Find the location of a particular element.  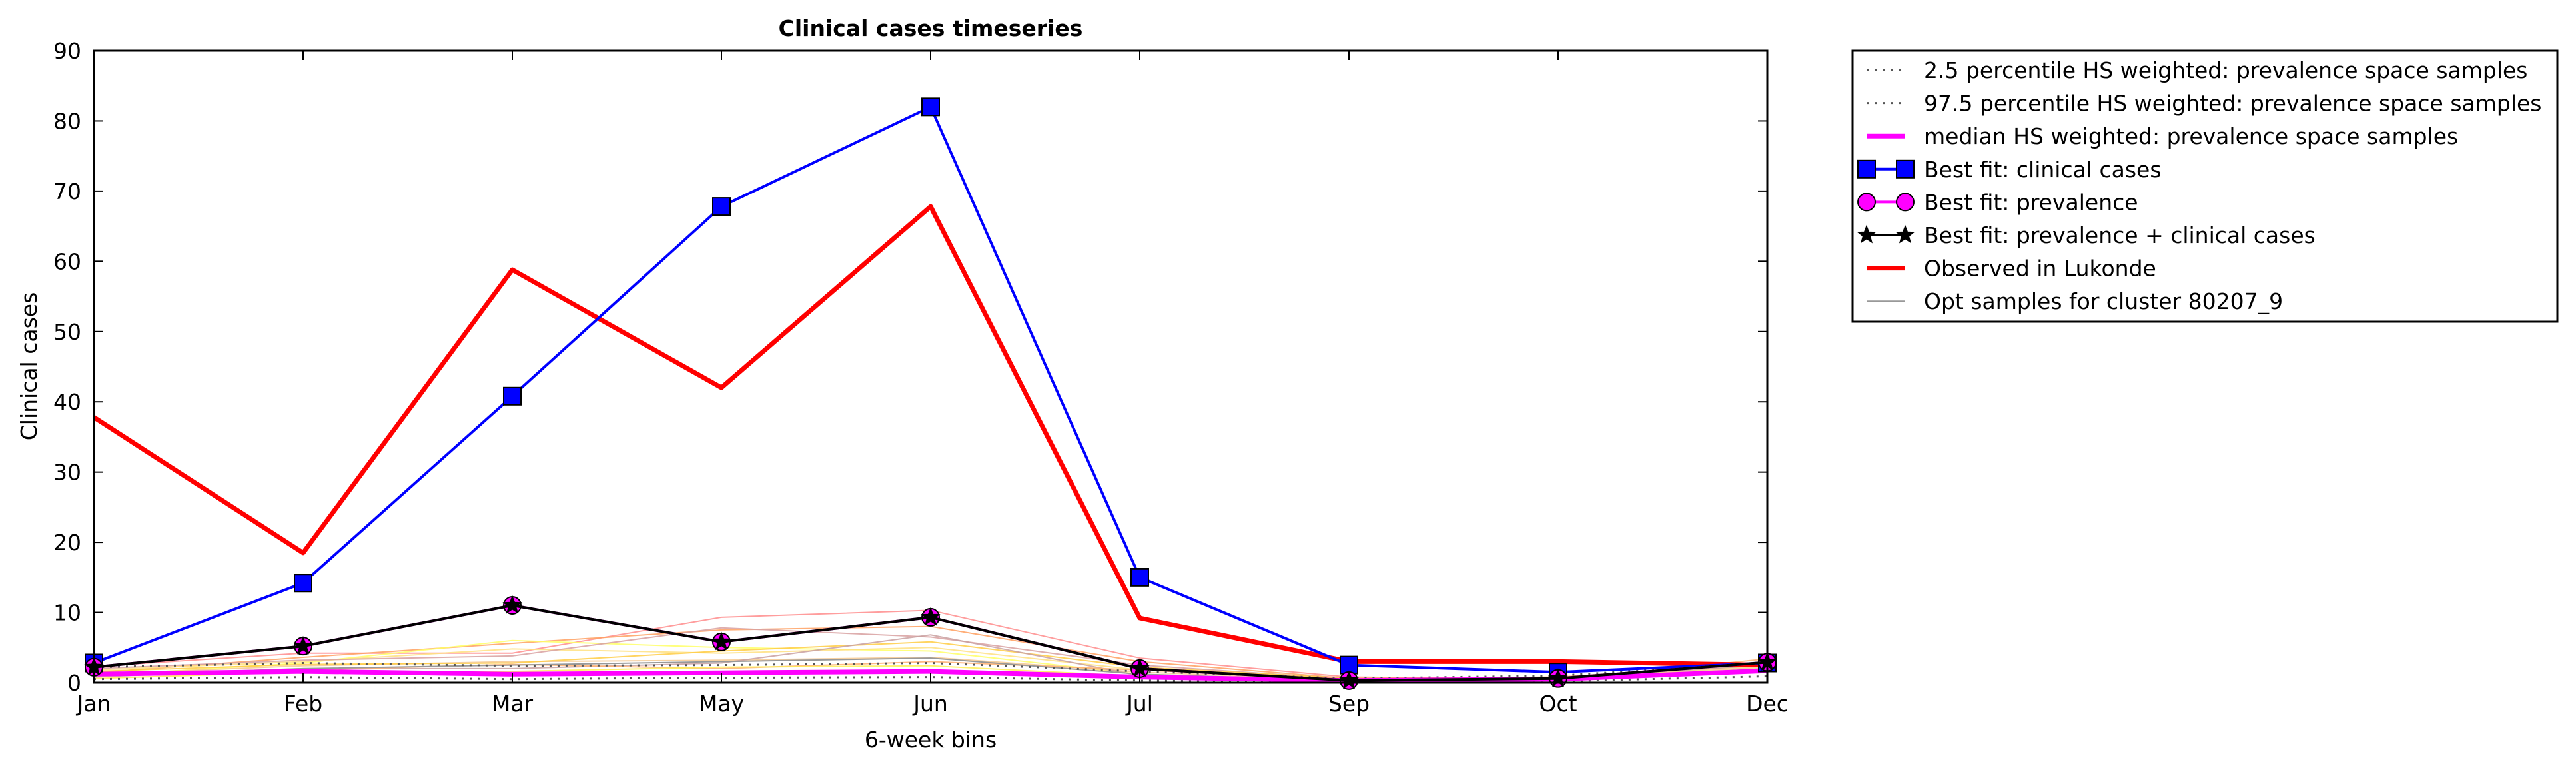

legend-label: Observed in Lukonde is located at coordinates (2040, 269).